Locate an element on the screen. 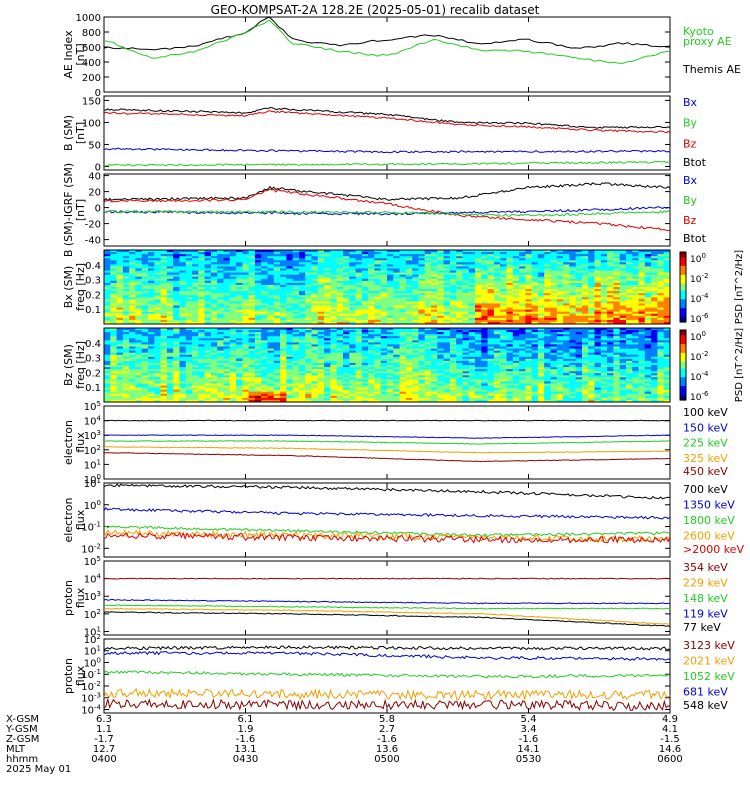 The height and width of the screenshot is (800, 750). y-axis-label-bsm: B (SM)[nT] is located at coordinates (74, 133).